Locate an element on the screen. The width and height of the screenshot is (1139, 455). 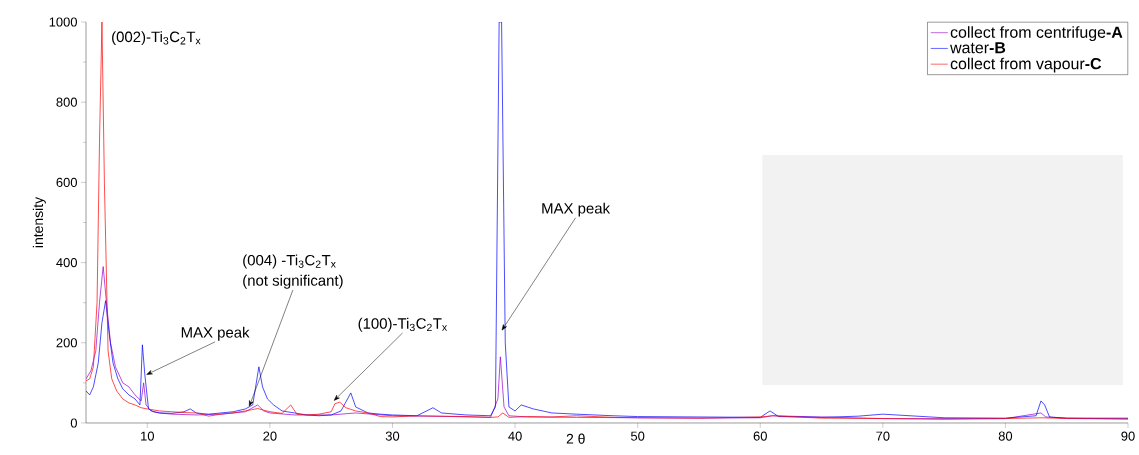
legend-label: collect from centrifuge-A is located at coordinates (1036, 34).